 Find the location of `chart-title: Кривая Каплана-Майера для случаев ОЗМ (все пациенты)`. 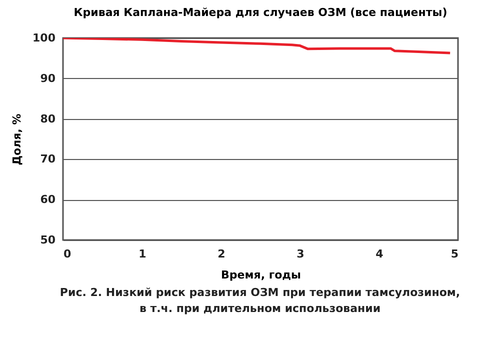

chart-title: Кривая Каплана-Майера для случаев ОЗМ (все пациенты) is located at coordinates (261, 12).